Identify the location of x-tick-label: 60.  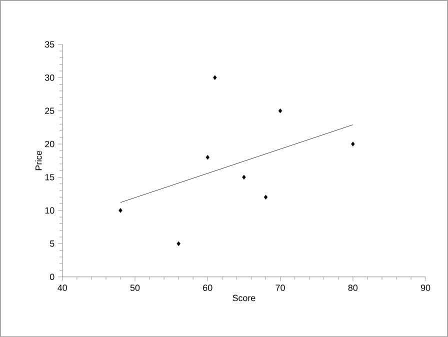
(207, 287).